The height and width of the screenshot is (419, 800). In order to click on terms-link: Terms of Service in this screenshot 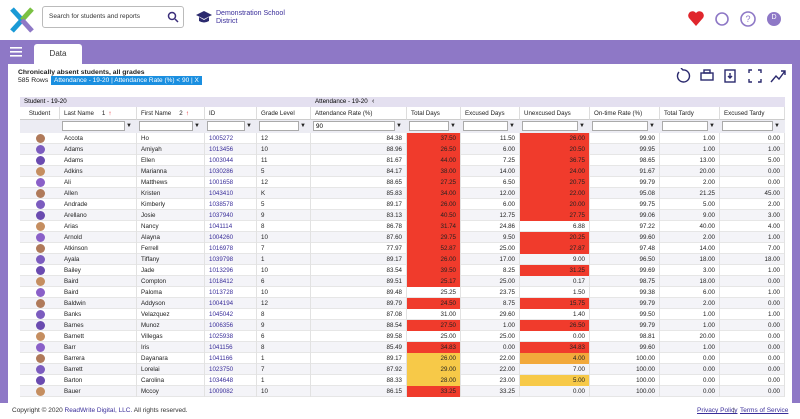, I will do `click(764, 410)`.